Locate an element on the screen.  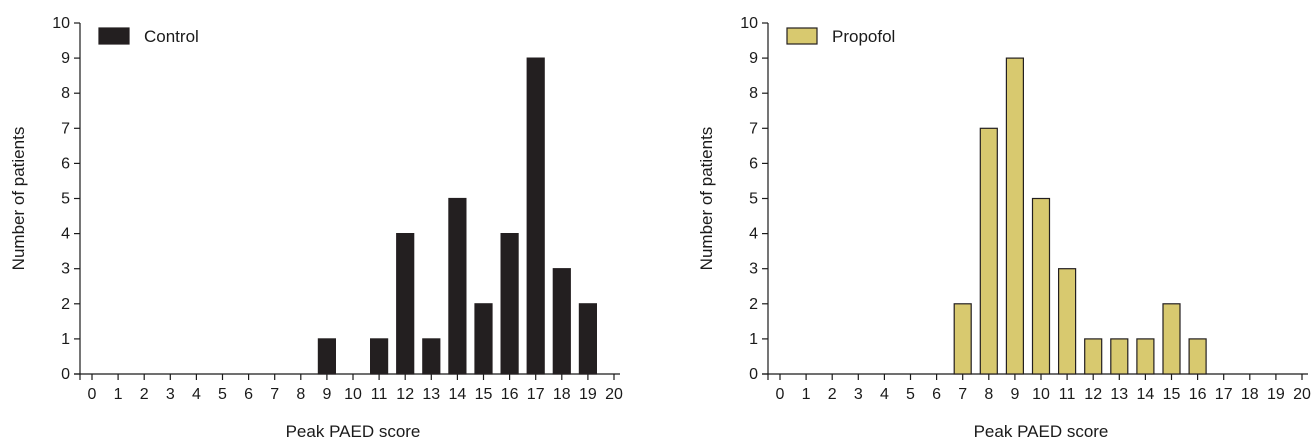
legend: Propofol is located at coordinates (840, 36).